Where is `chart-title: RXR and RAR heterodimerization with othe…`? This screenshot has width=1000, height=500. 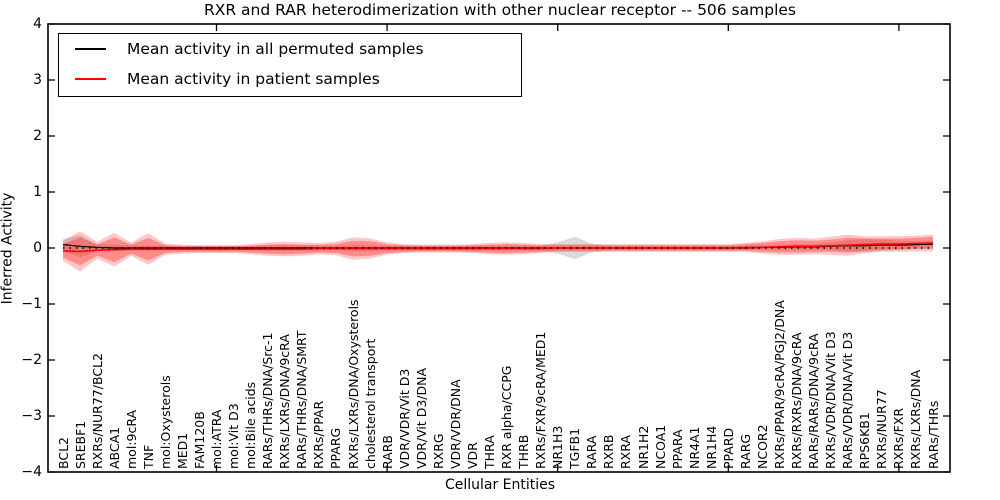
chart-title: RXR and RAR heterodimerization with othe… is located at coordinates (500, 10).